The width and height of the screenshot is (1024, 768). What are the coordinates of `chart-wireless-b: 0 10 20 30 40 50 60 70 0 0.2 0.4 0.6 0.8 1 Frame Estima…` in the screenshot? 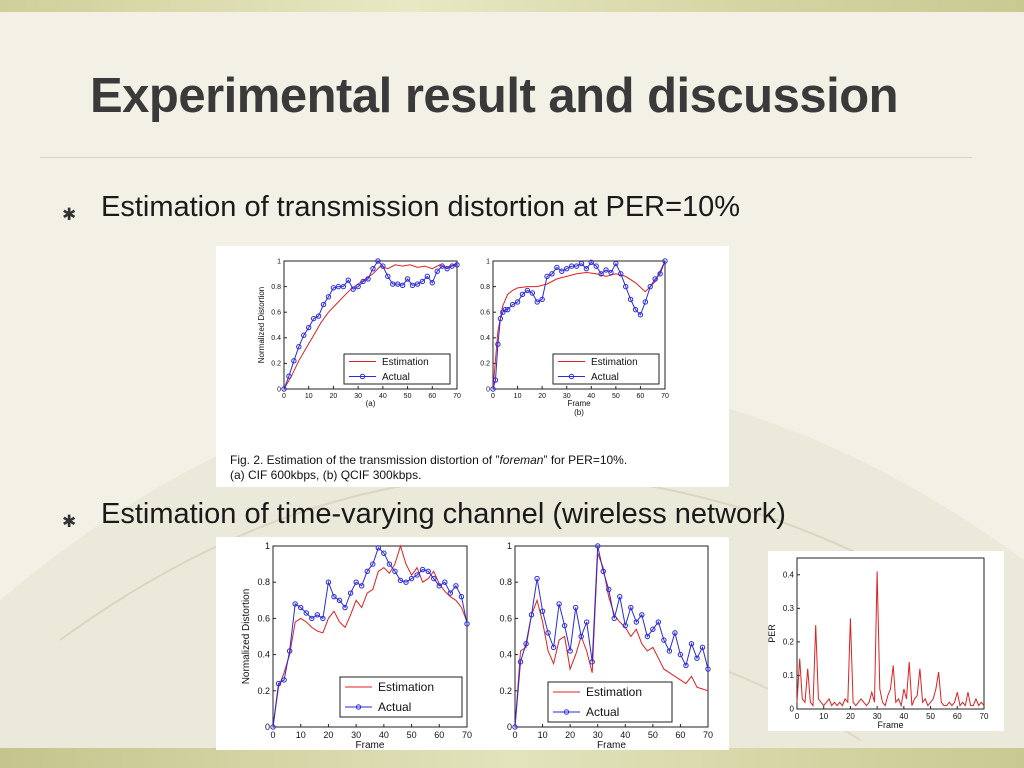 It's located at (606, 646).